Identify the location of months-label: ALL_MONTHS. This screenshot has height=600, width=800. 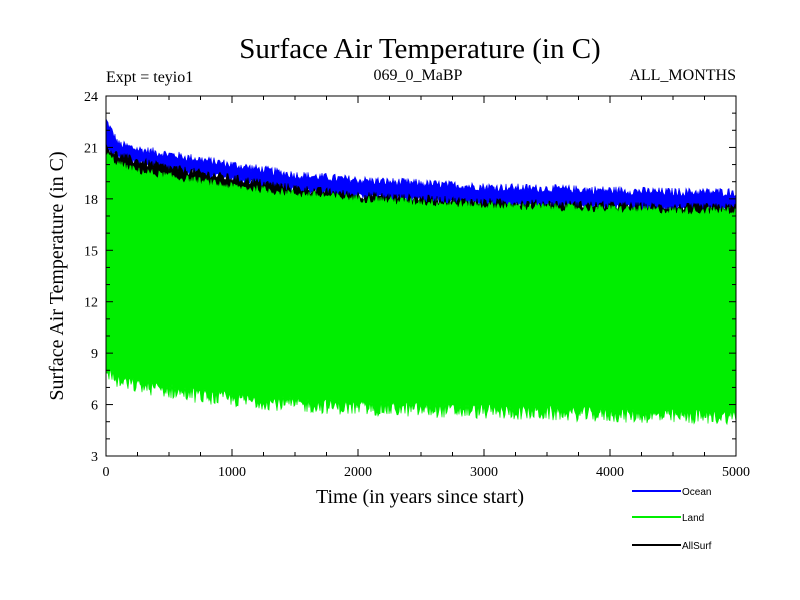
(682, 75).